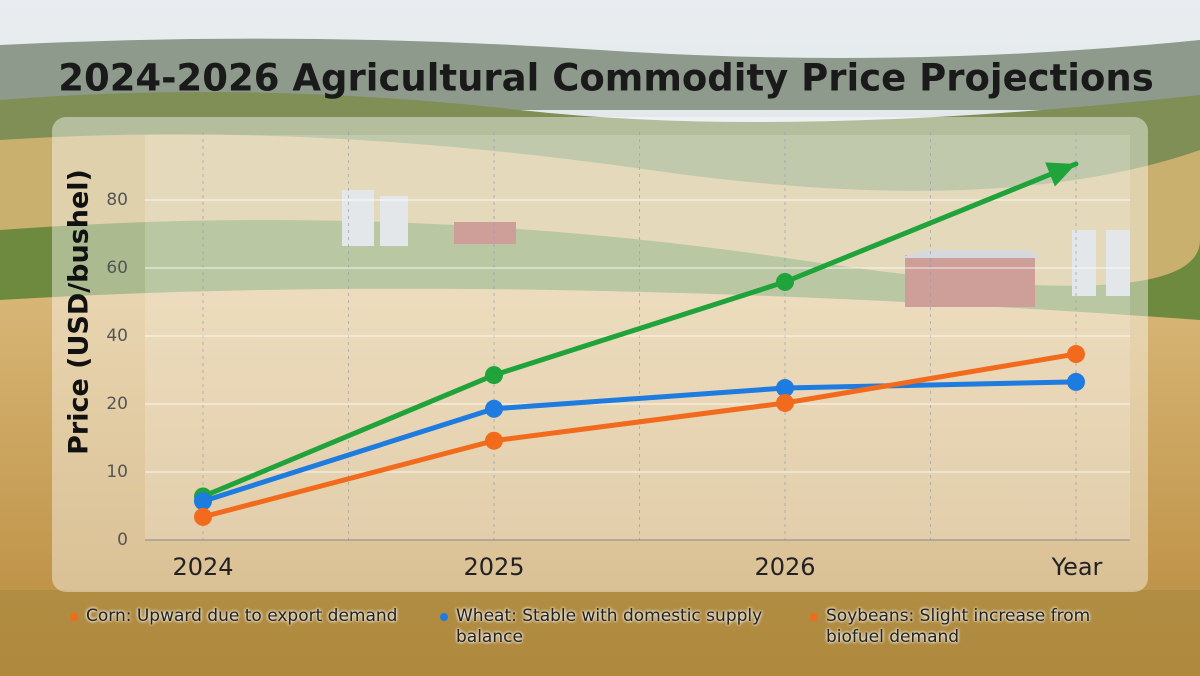  Describe the element at coordinates (639, 441) in the screenshot. I see `series-line` at that location.